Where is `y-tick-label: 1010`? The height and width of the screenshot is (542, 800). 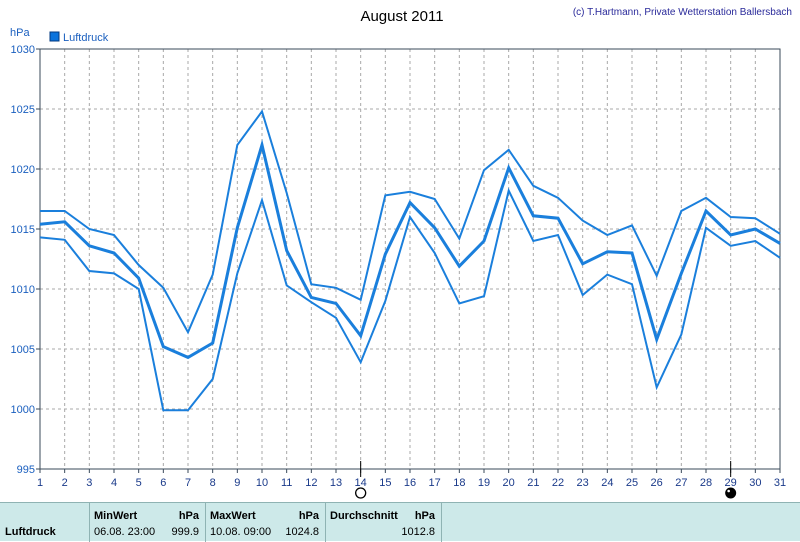 y-tick-label: 1010 is located at coordinates (23, 290).